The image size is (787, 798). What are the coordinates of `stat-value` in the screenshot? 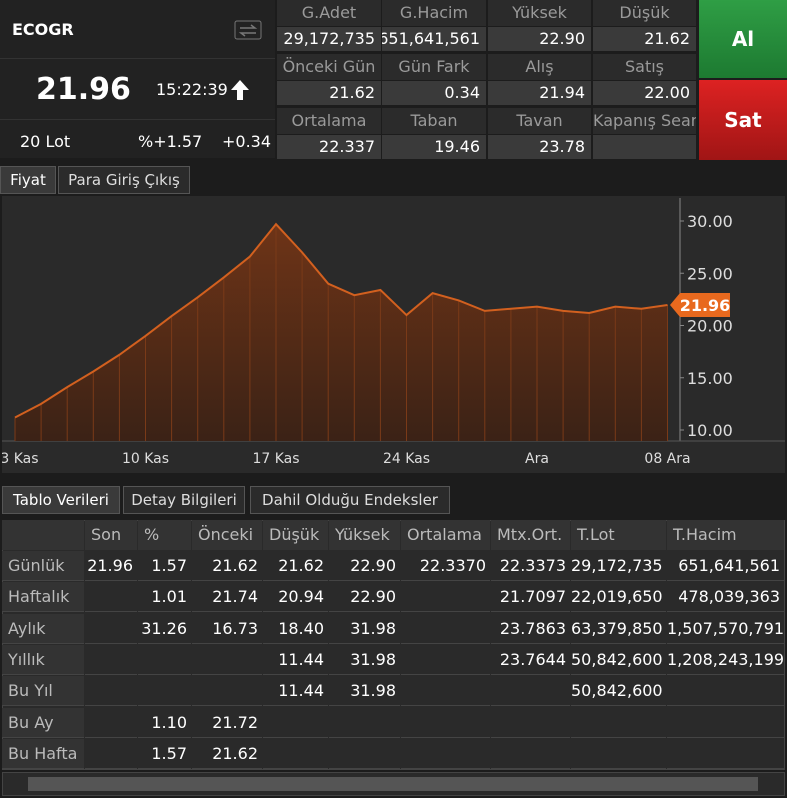 It's located at (644, 147).